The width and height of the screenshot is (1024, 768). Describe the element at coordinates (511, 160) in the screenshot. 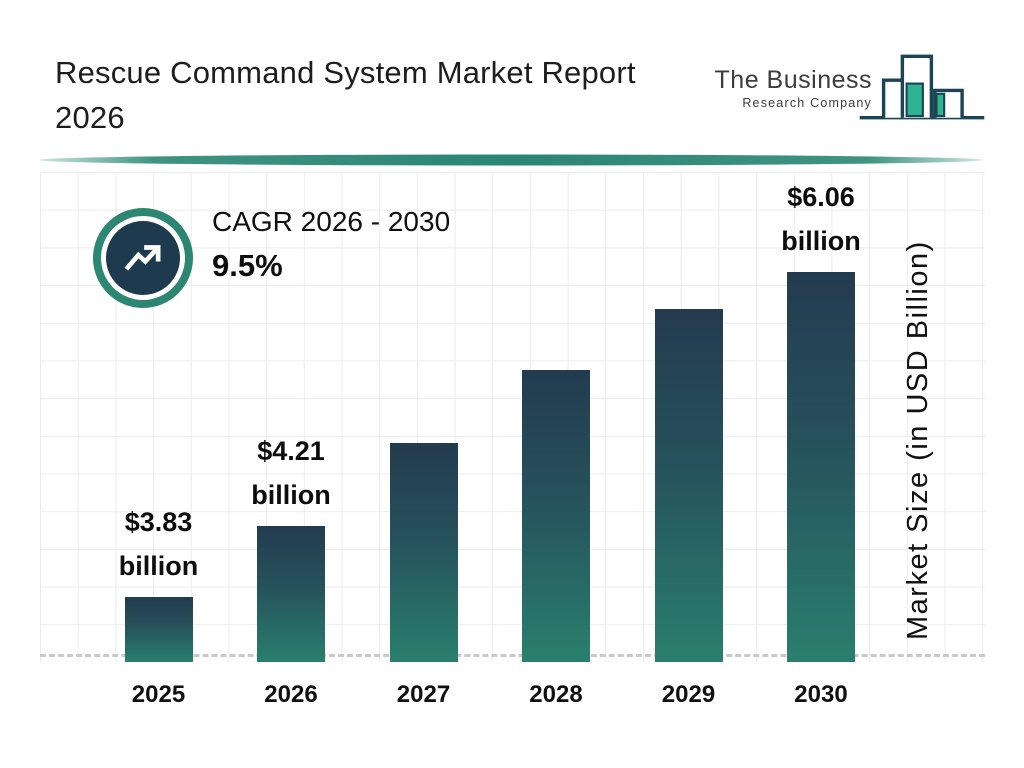

I see `header-divider` at that location.